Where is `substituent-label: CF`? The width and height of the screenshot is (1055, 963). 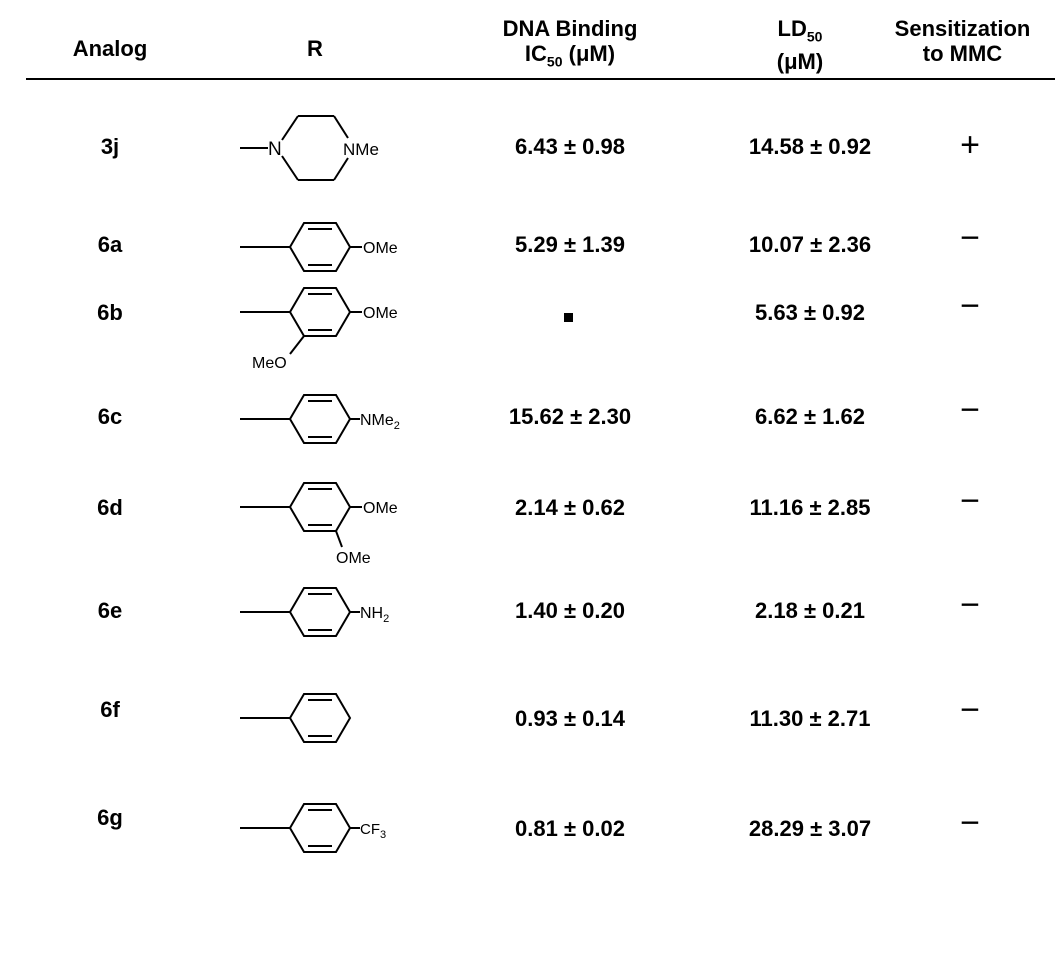
substituent-label: CF is located at coordinates (370, 829).